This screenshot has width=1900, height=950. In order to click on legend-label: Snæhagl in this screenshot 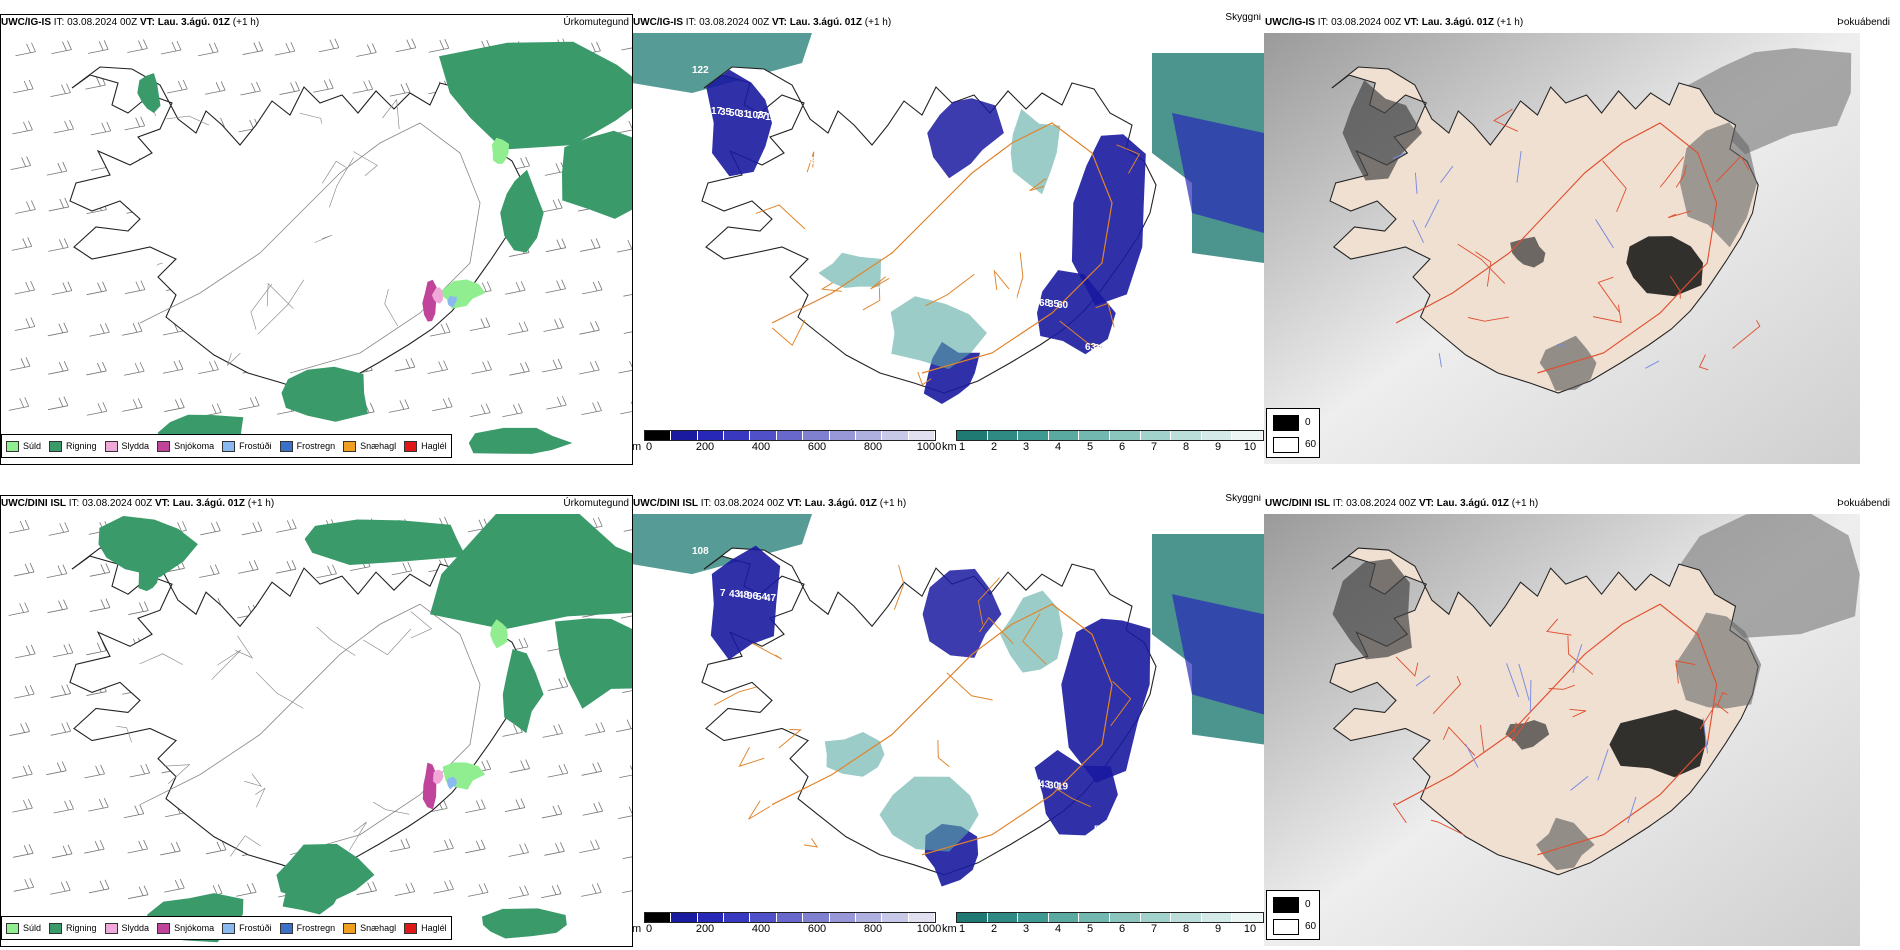, I will do `click(378, 928)`.